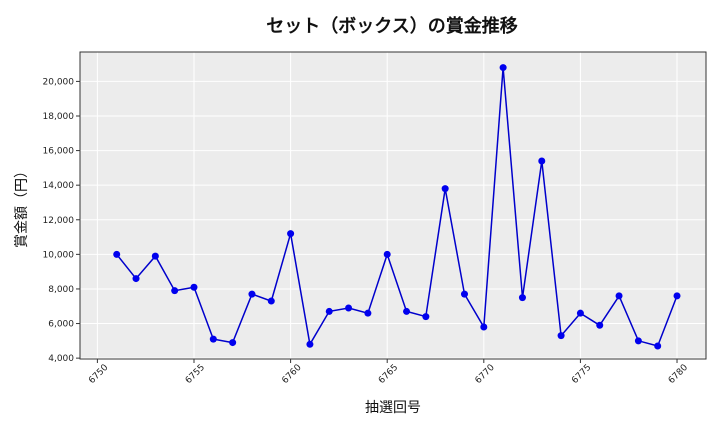 The width and height of the screenshot is (720, 432). What do you see at coordinates (391, 26) in the screenshot?
I see `chart-title: セット（ボックス）の賞金推移` at bounding box center [391, 26].